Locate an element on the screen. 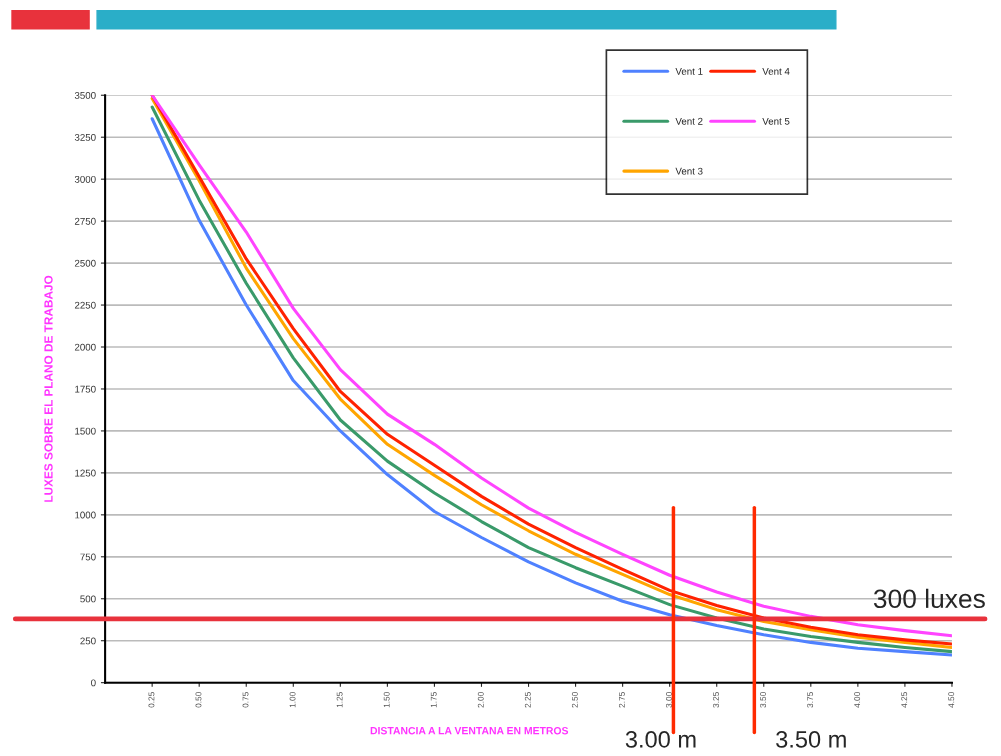 The image size is (1001, 756). x-tick-label: 3.50 is located at coordinates (763, 700).